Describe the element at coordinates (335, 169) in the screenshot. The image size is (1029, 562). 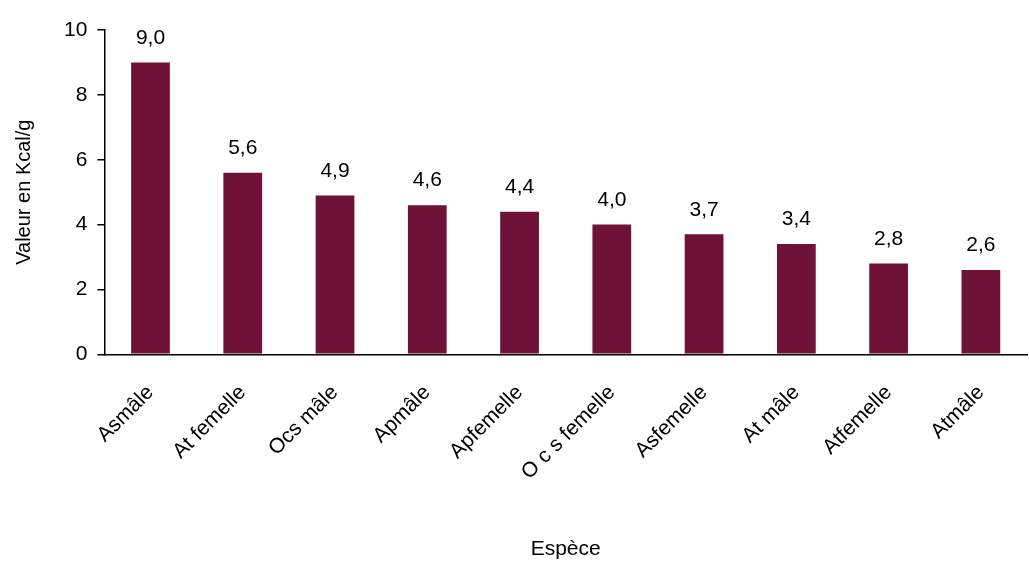
I see `data-label: 4,9` at that location.